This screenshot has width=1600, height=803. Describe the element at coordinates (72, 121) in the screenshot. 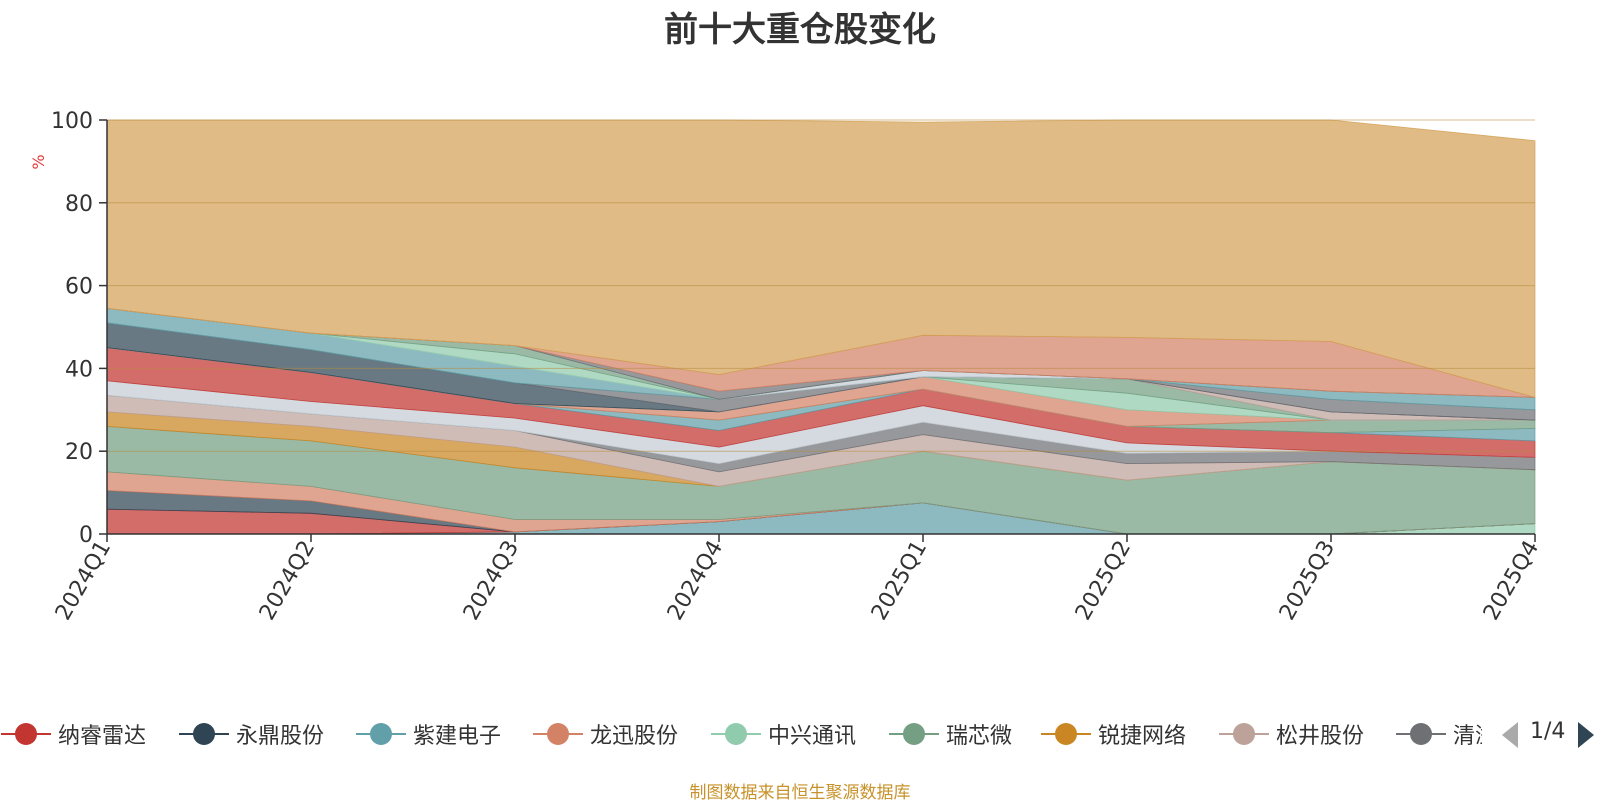

I see `y-tick-label-100: 100` at that location.